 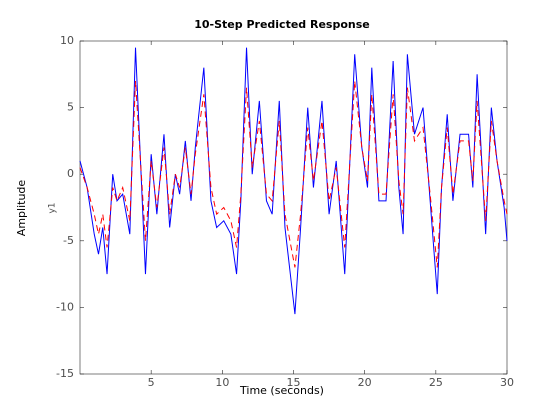 I want to click on x-tick-label: 30, so click(x=507, y=382).